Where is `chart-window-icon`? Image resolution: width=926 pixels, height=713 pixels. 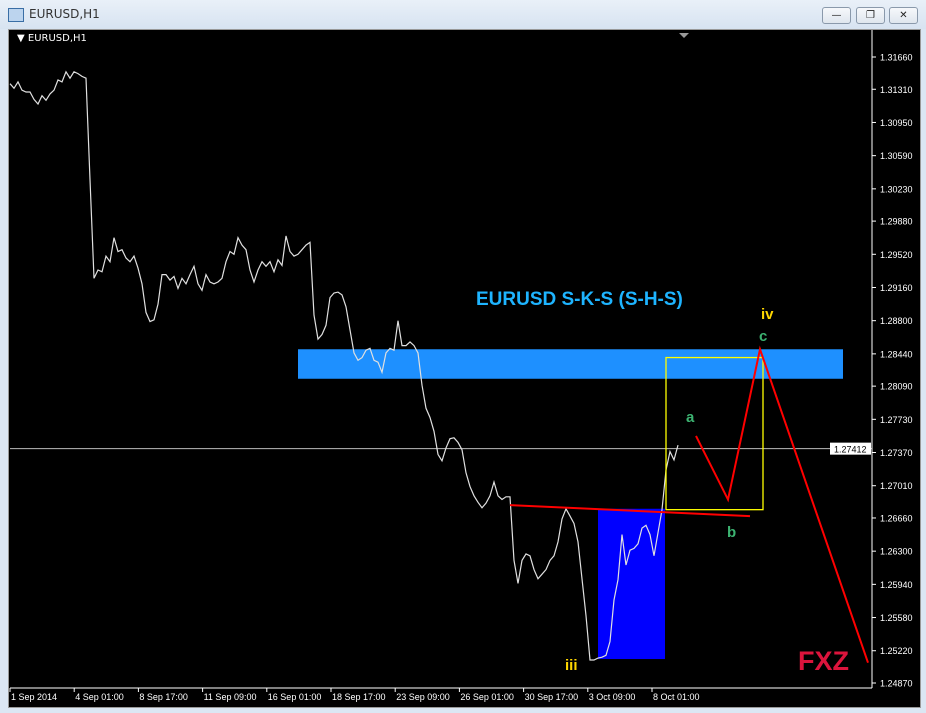 chart-window-icon is located at coordinates (16, 15).